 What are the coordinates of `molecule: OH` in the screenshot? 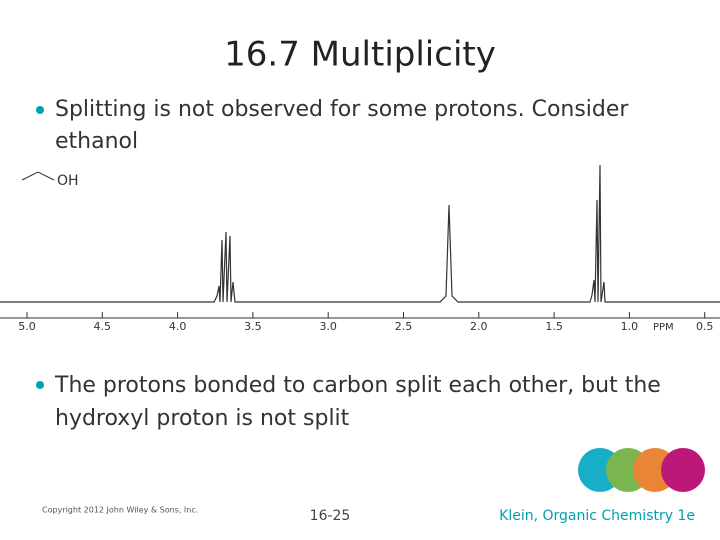 It's located at (50, 180).